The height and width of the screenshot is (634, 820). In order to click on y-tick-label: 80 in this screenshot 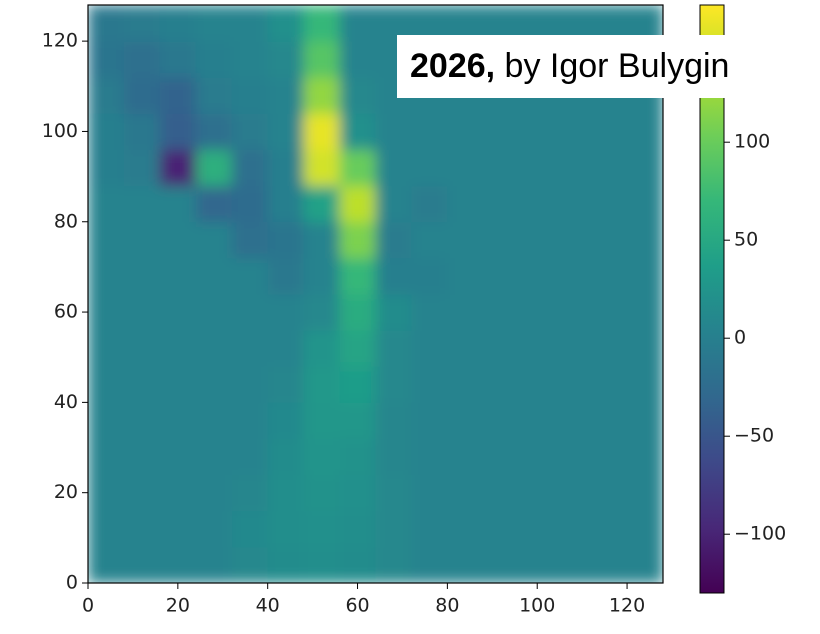, I will do `click(66, 221)`.